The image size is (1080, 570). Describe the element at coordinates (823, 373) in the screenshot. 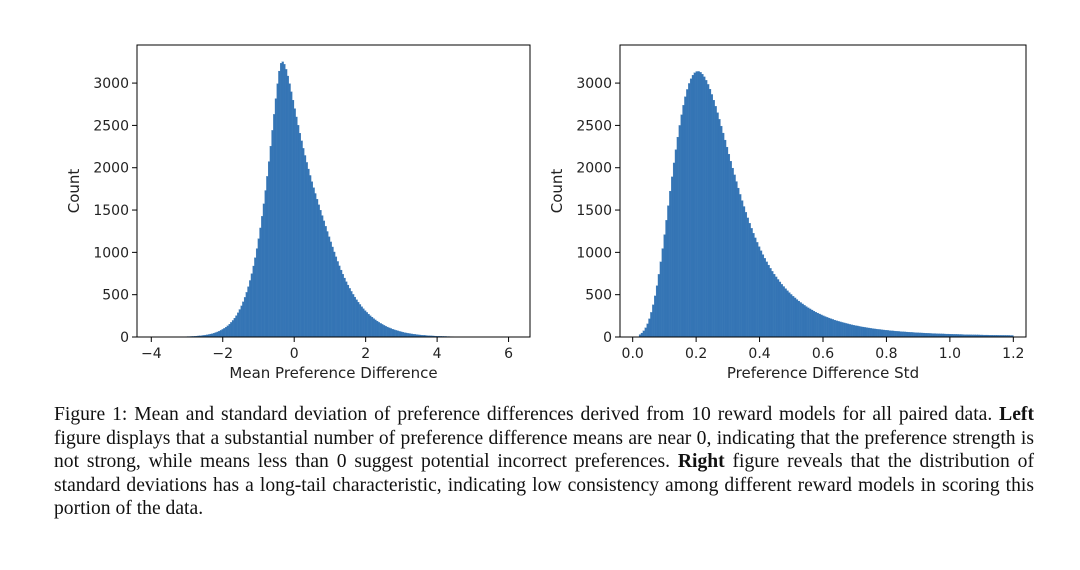

I see `x-axis-label: Preference Difference Std` at that location.